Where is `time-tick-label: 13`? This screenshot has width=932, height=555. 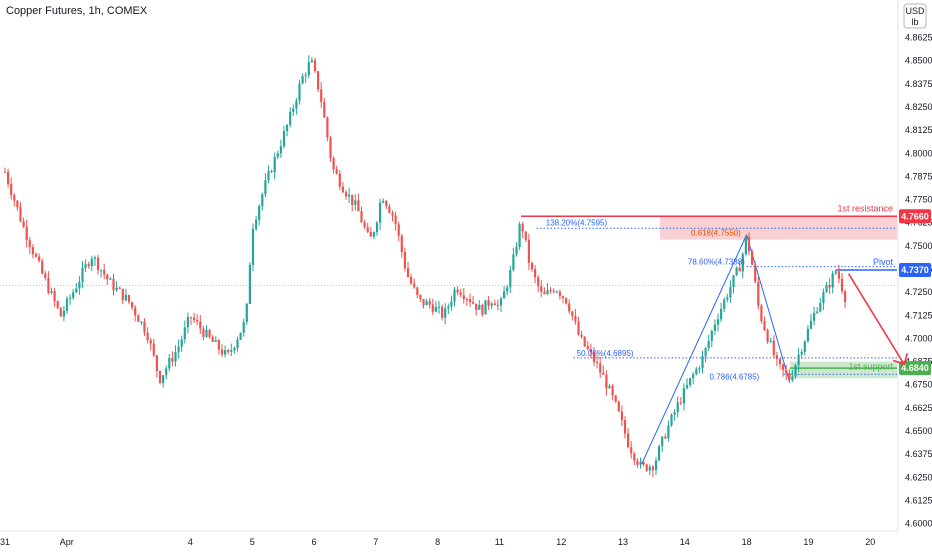
time-tick-label: 13 is located at coordinates (623, 542).